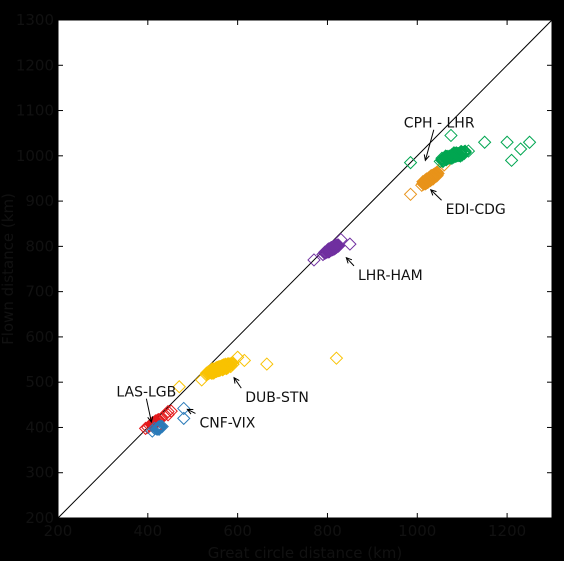 This screenshot has height=561, width=564. I want to click on y-tick-label: 700, so click(39, 292).